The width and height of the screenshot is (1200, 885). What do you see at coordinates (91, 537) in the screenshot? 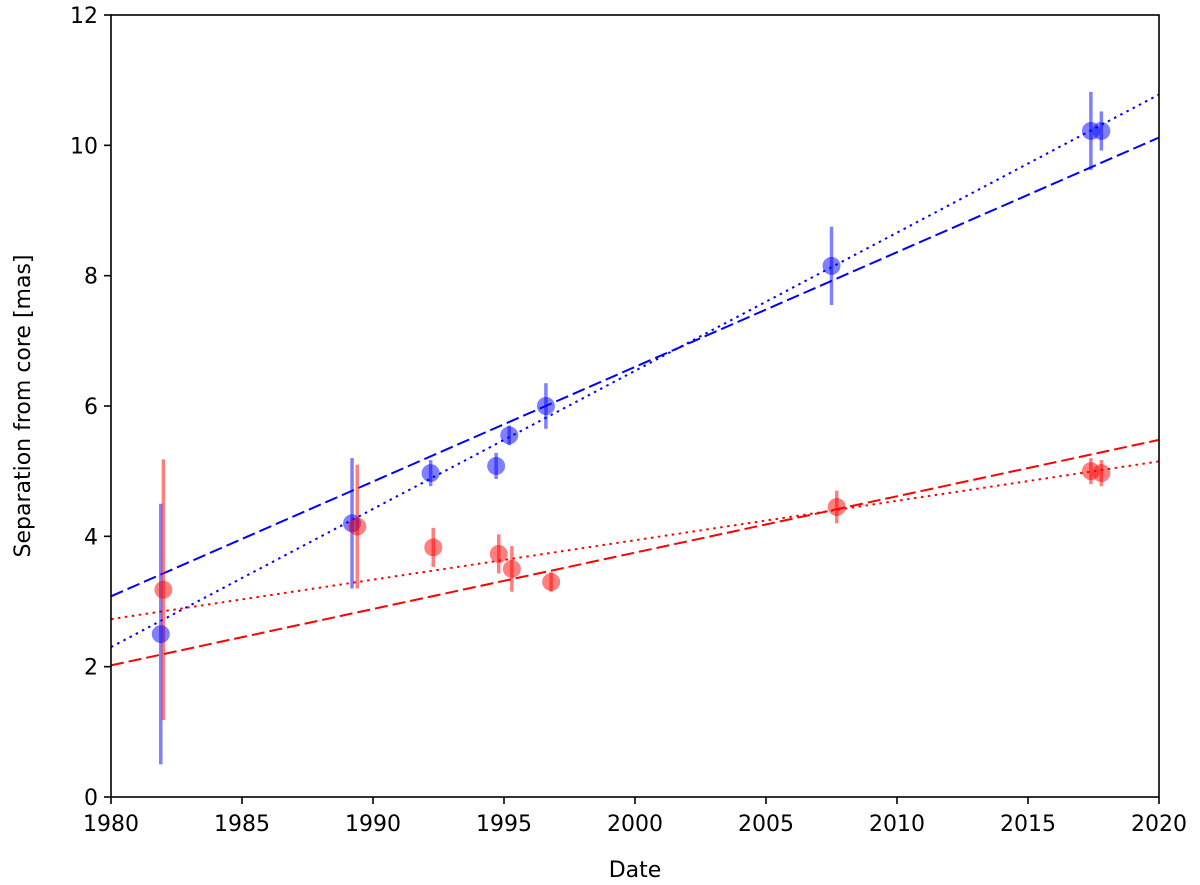
I see `y-tick-label: 4` at bounding box center [91, 537].